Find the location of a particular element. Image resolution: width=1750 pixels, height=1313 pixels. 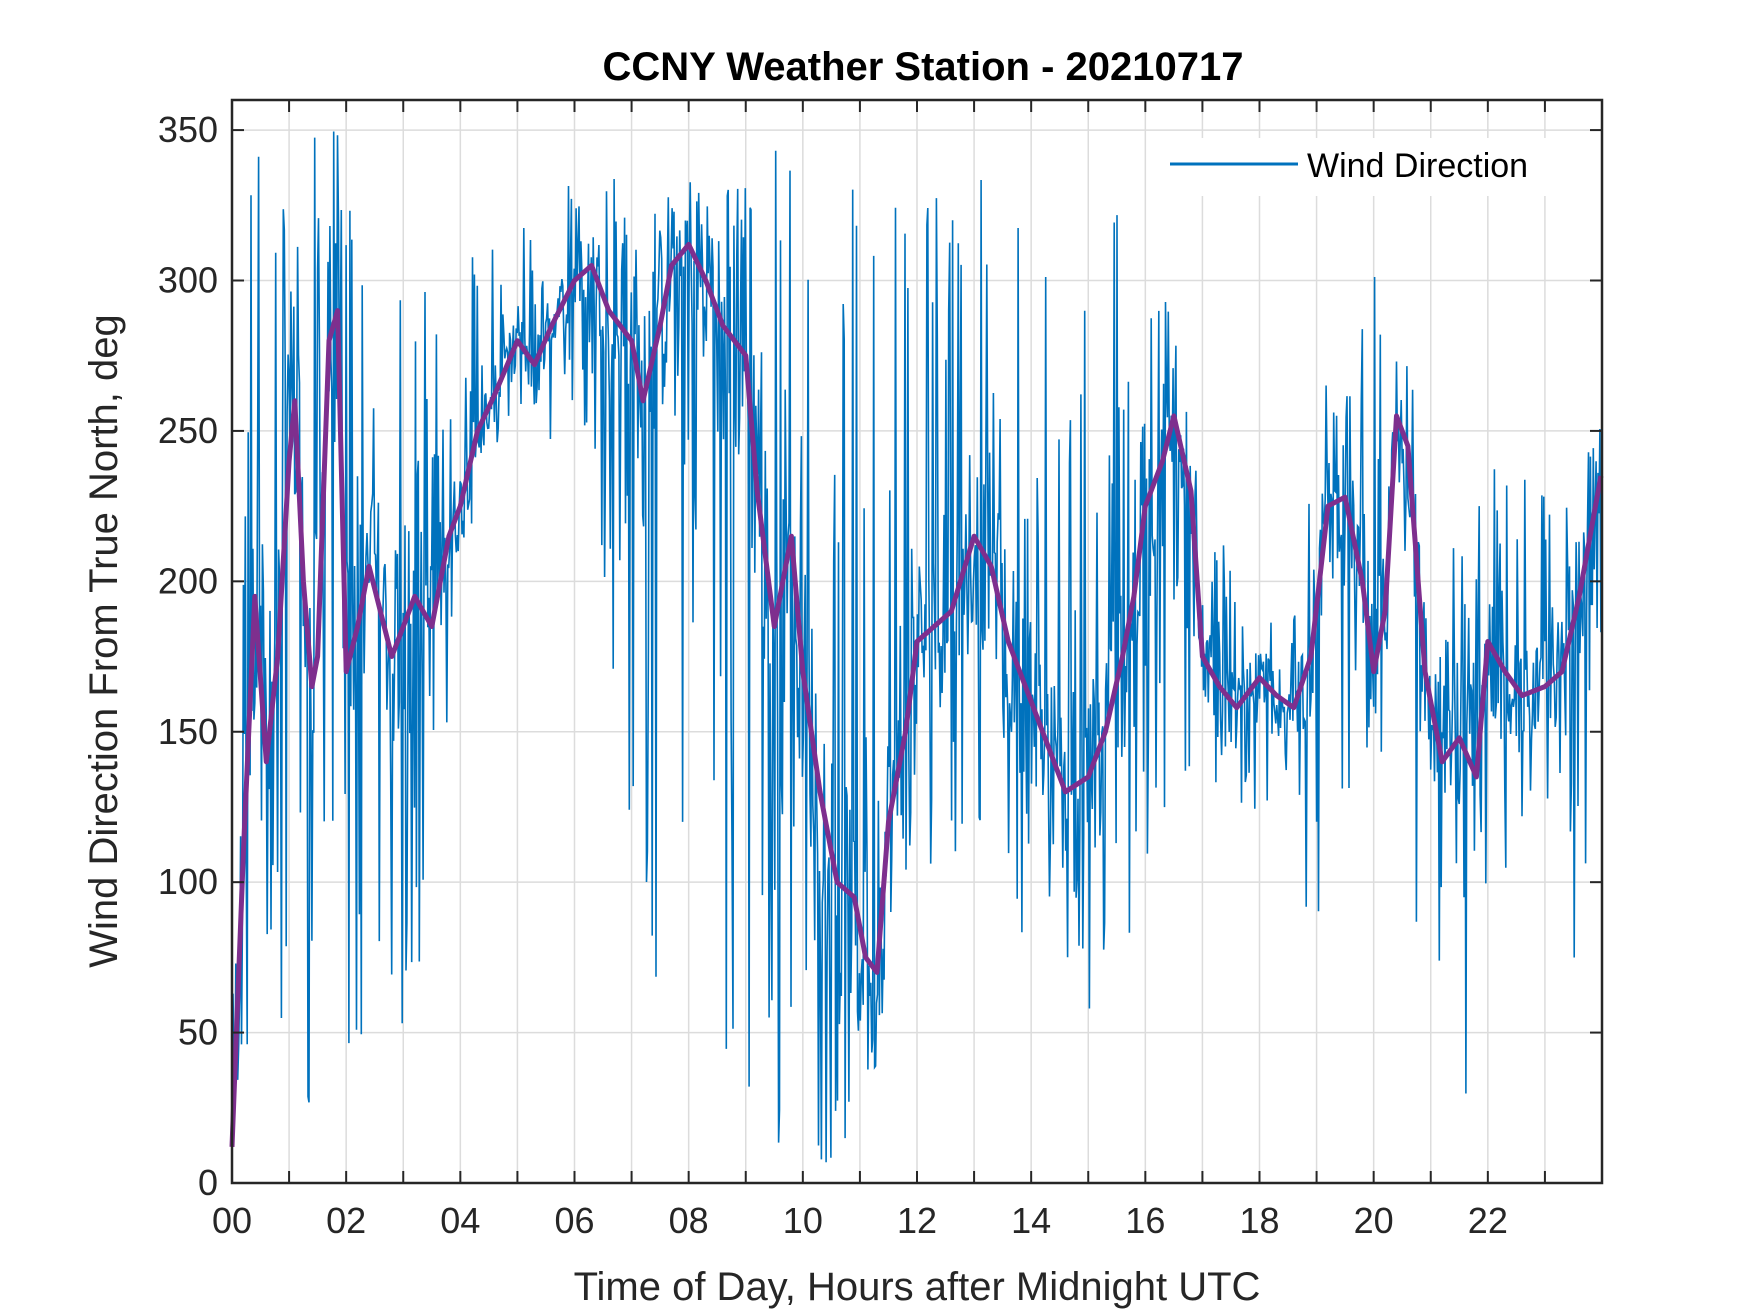

x-tick-label: 06 is located at coordinates (574, 1220).